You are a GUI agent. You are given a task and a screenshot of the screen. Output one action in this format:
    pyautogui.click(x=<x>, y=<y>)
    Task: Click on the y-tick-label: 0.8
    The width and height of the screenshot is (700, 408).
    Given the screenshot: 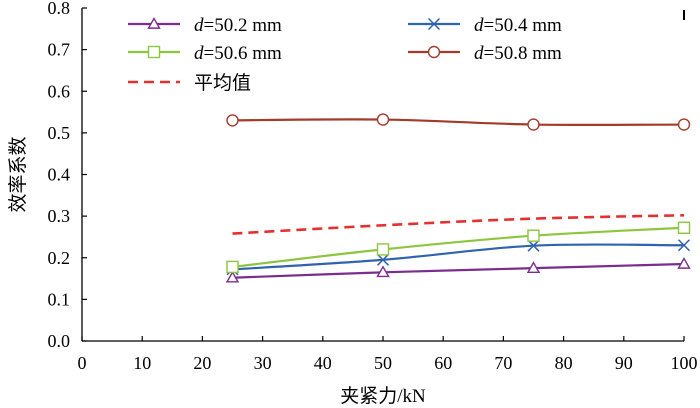 What is the action you would take?
    pyautogui.click(x=59, y=9)
    